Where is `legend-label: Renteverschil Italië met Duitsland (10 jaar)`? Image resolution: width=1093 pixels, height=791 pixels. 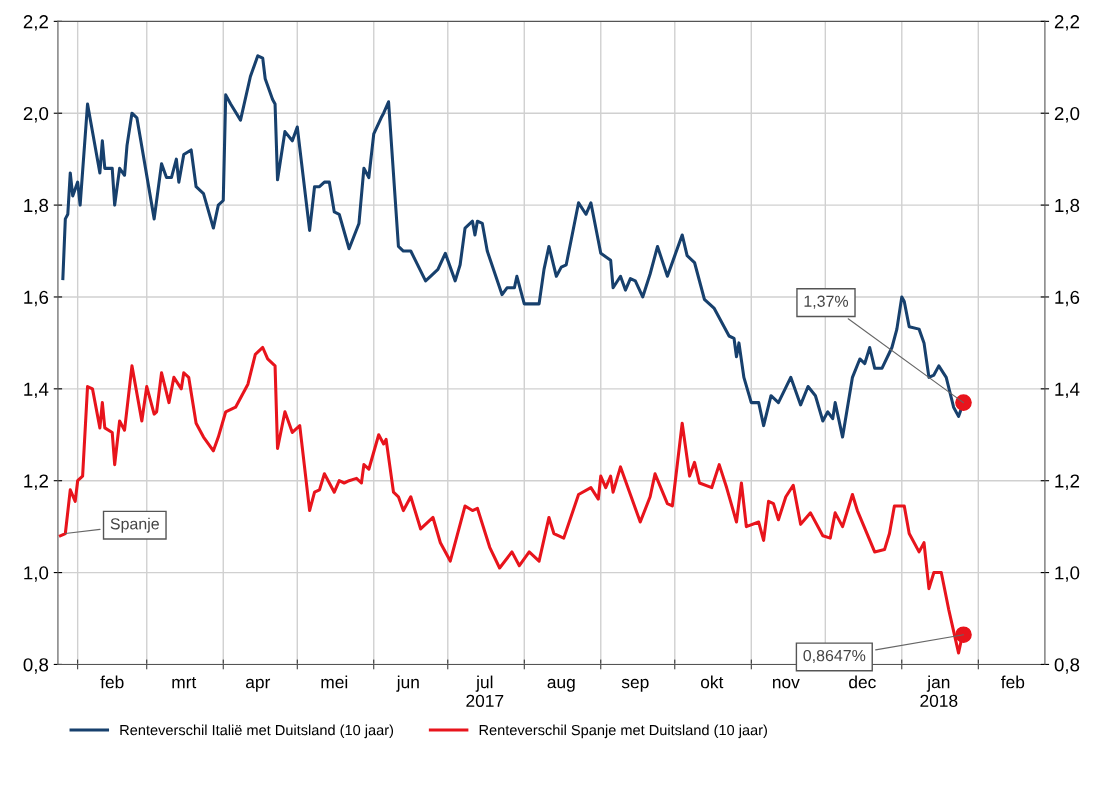 legend-label: Renteverschil Italië met Duitsland (10 jaar) is located at coordinates (257, 731).